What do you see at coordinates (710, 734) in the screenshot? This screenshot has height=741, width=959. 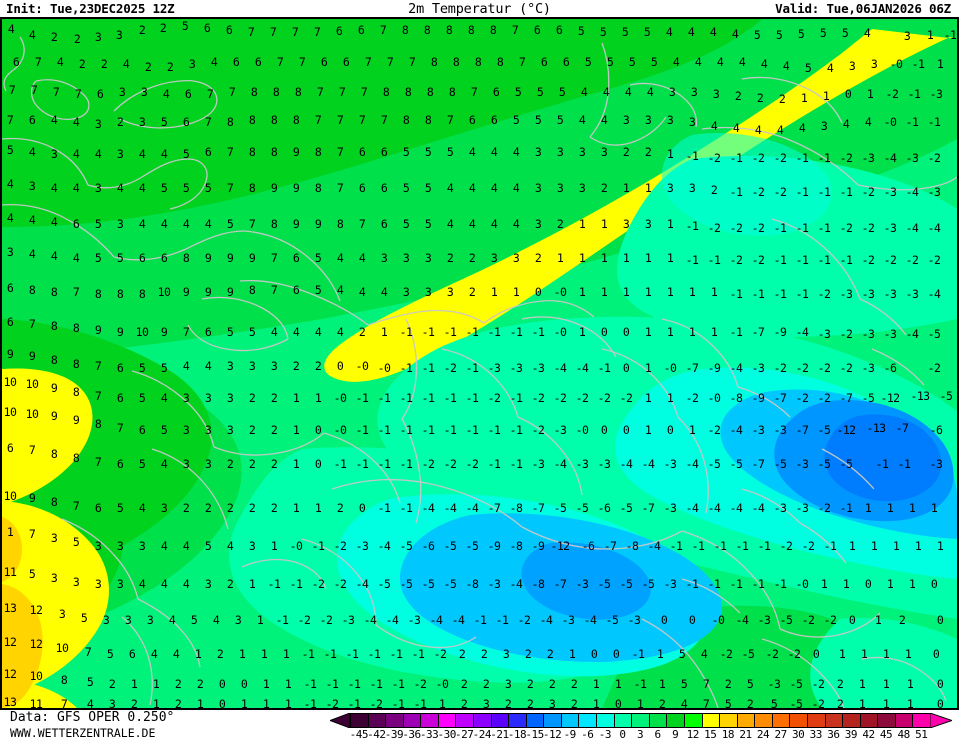 I see `colorbar-tick-label: 15` at bounding box center [710, 734].